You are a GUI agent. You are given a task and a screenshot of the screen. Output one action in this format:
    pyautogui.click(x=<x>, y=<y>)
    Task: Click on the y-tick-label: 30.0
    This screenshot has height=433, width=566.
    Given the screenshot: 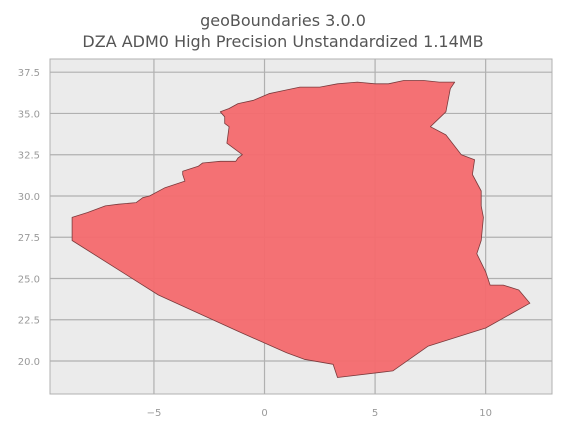 What is the action you would take?
    pyautogui.click(x=29, y=197)
    